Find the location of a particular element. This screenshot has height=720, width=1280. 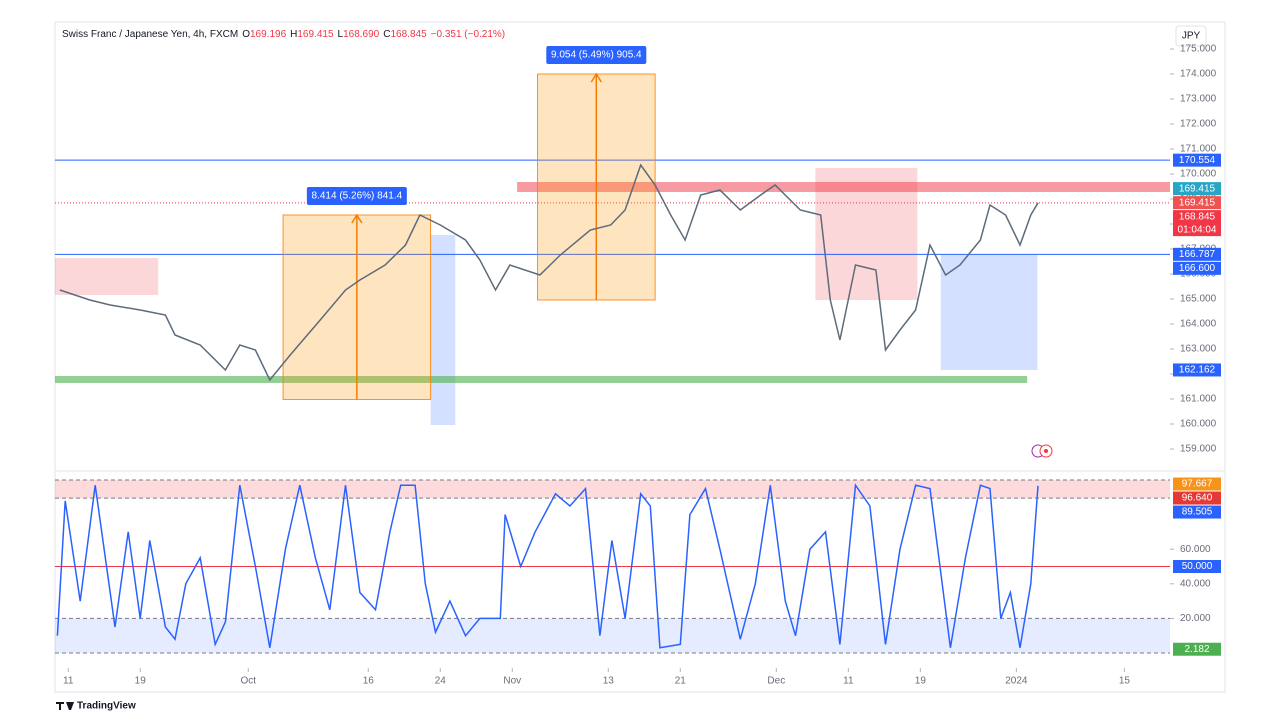

measure-label: 9.054 (5.49%) 905.4 is located at coordinates (596, 55).